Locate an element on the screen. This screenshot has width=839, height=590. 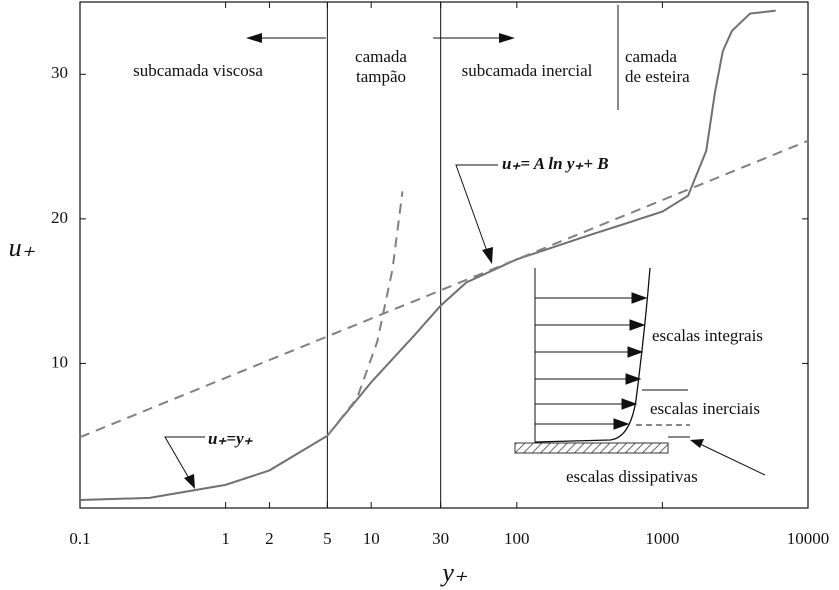
x-axis-label: y₊ is located at coordinates (453, 572).